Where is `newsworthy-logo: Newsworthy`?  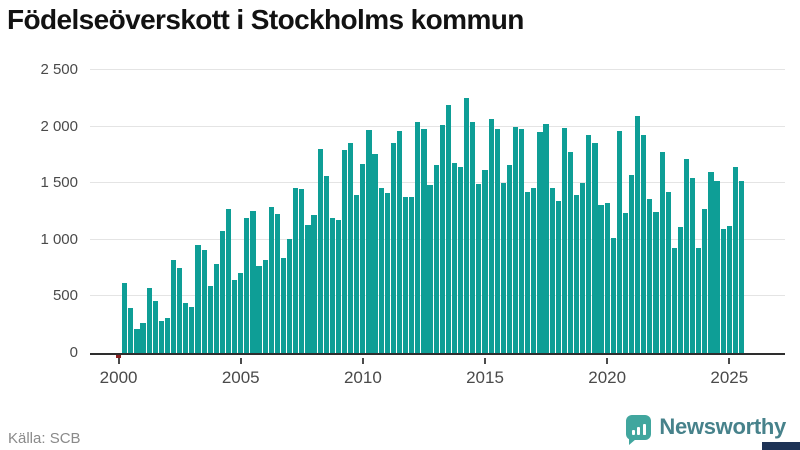 newsworthy-logo: Newsworthy is located at coordinates (706, 429).